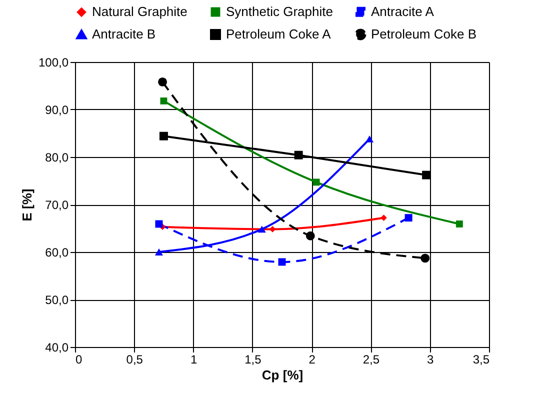  Describe the element at coordinates (430, 359) in the screenshot. I see `x-tick-label: 3` at that location.